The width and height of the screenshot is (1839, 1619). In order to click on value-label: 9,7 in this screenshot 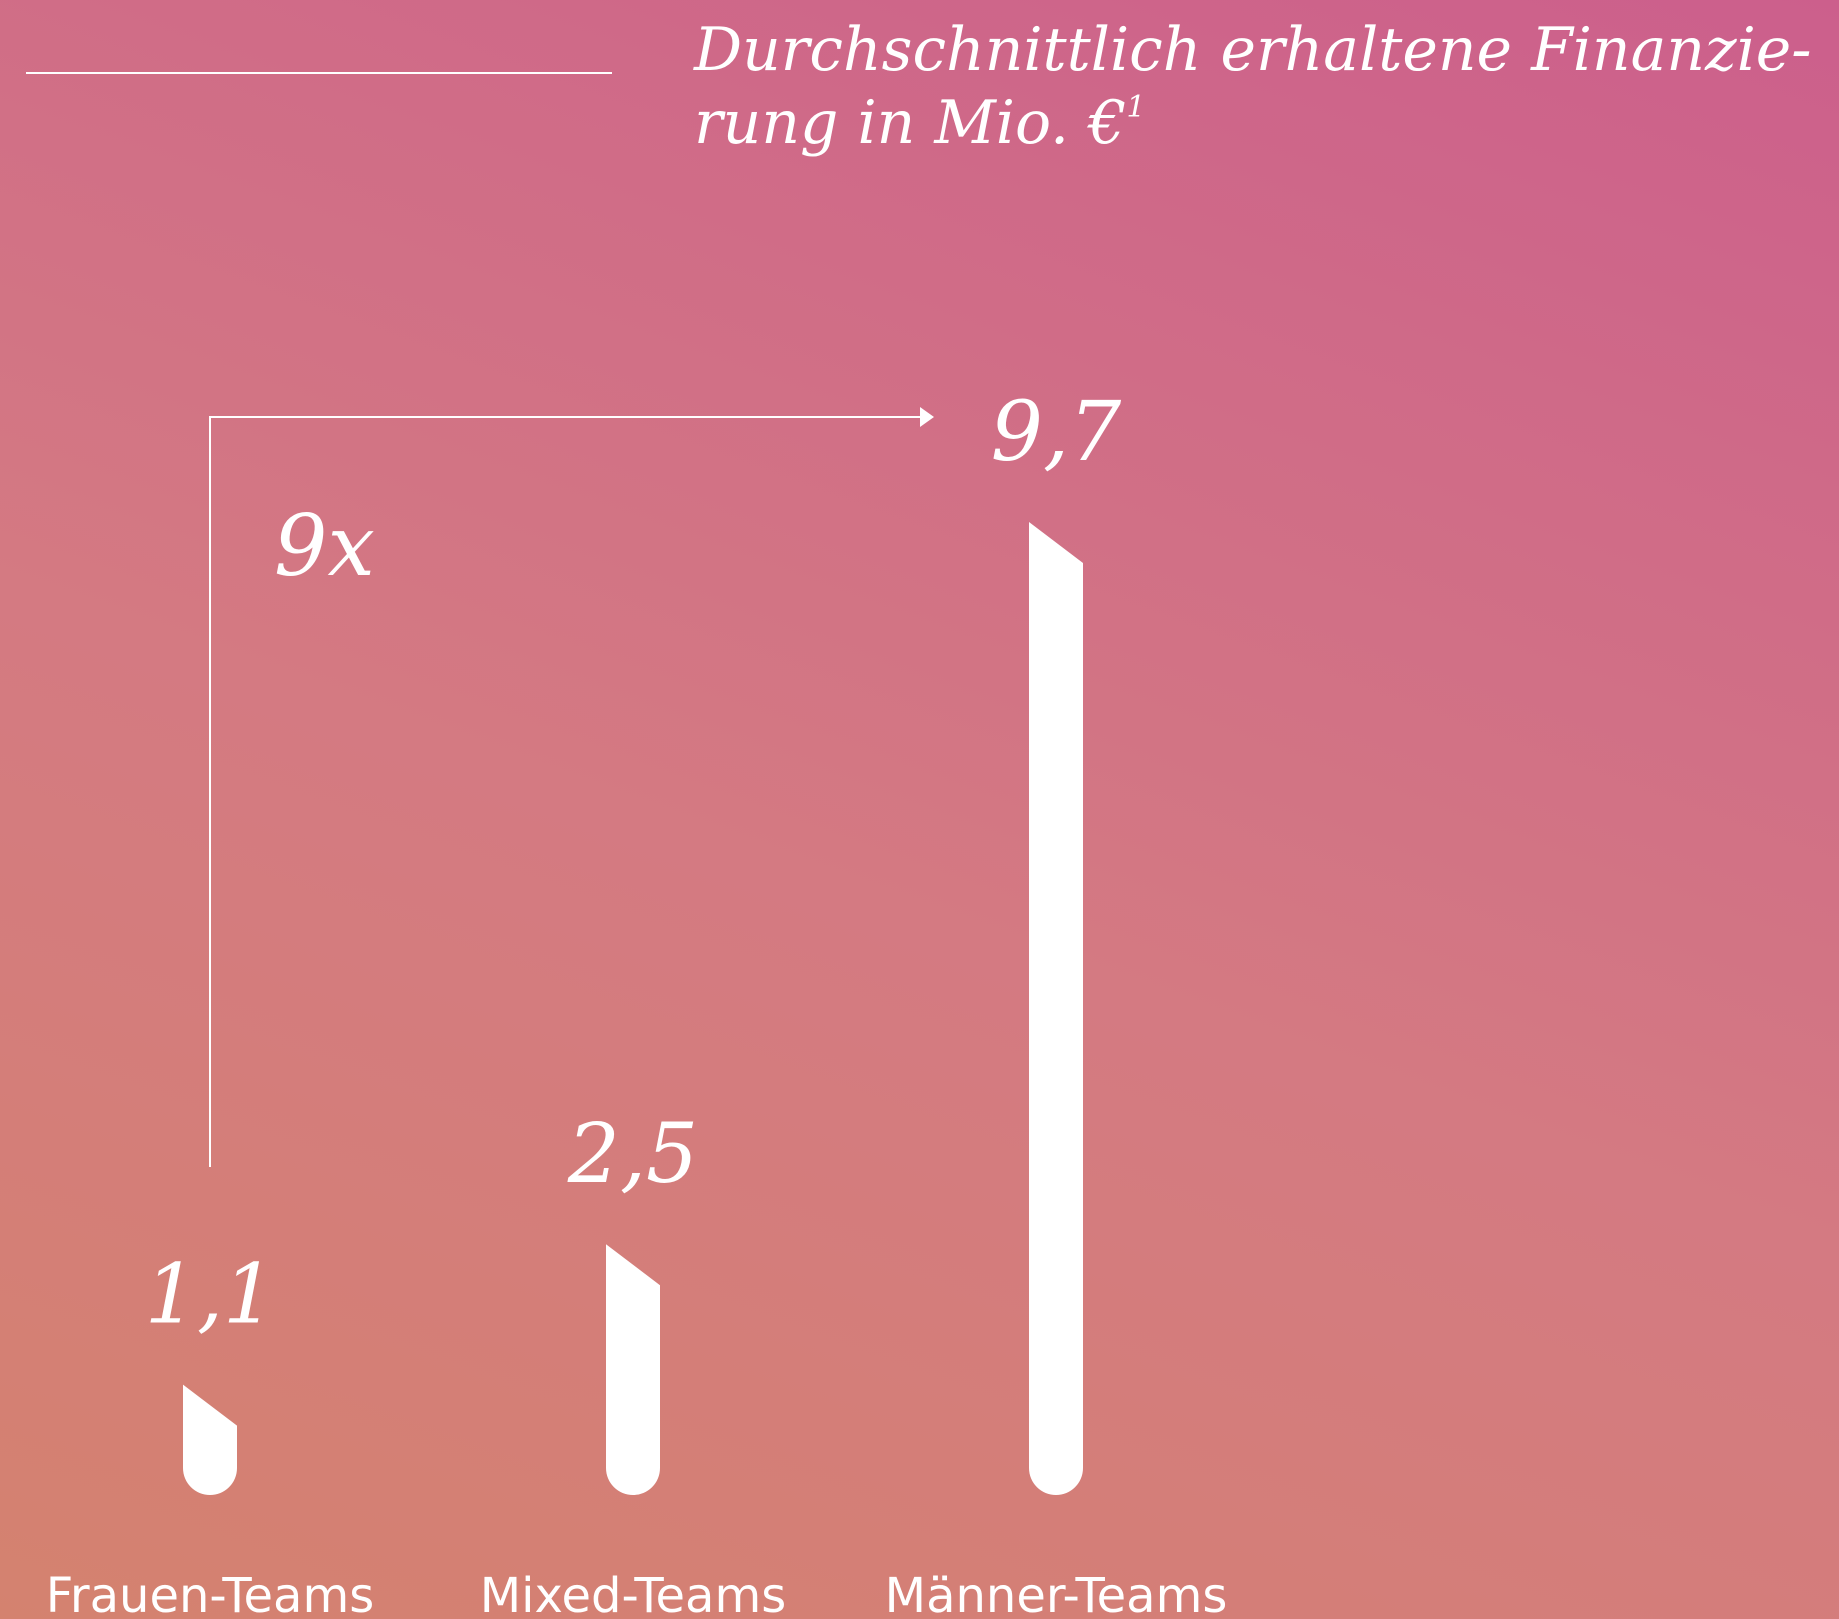, I will do `click(1056, 432)`.